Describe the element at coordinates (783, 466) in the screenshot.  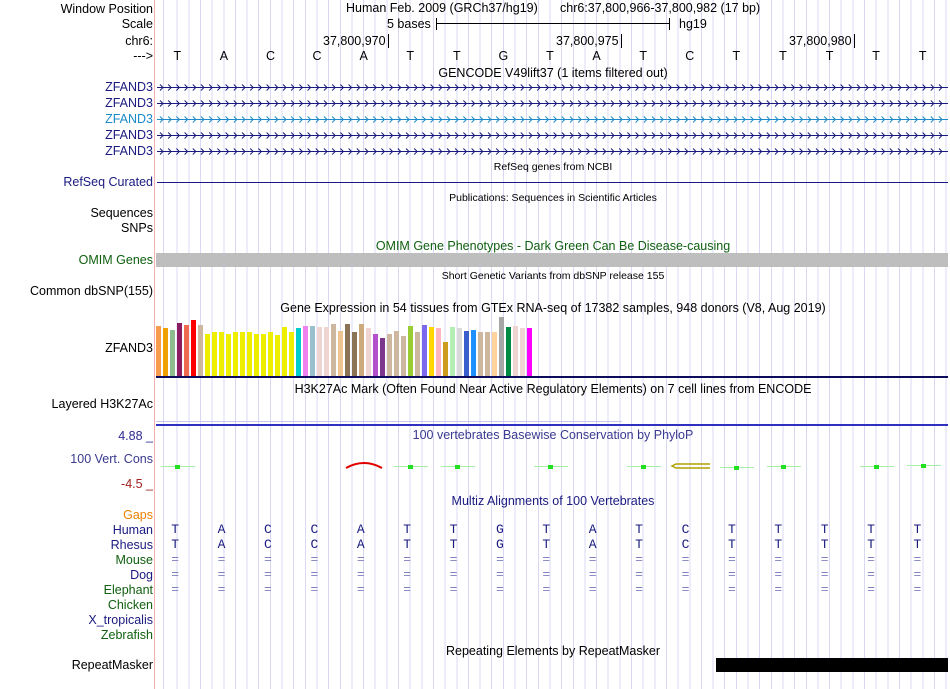
I see `phylop-score-mark` at that location.